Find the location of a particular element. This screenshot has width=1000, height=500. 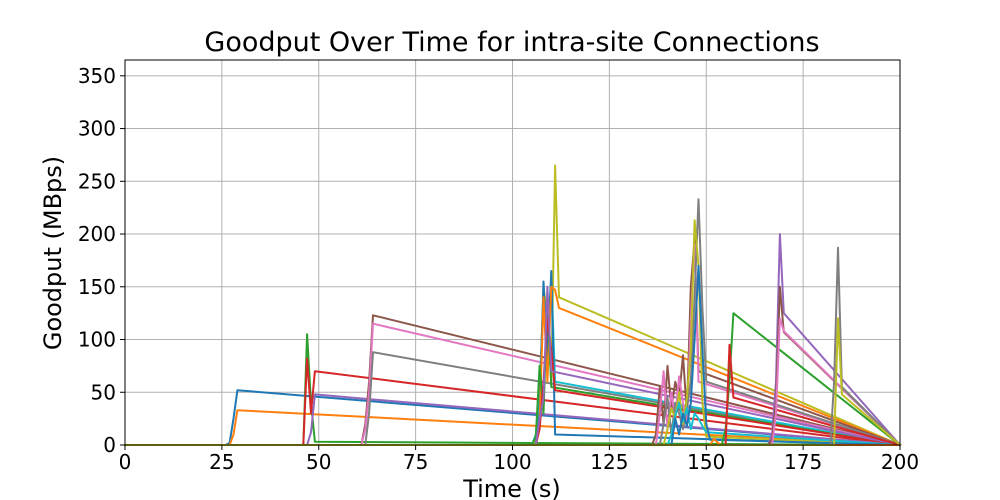

x-tick-label: 150 is located at coordinates (706, 462).